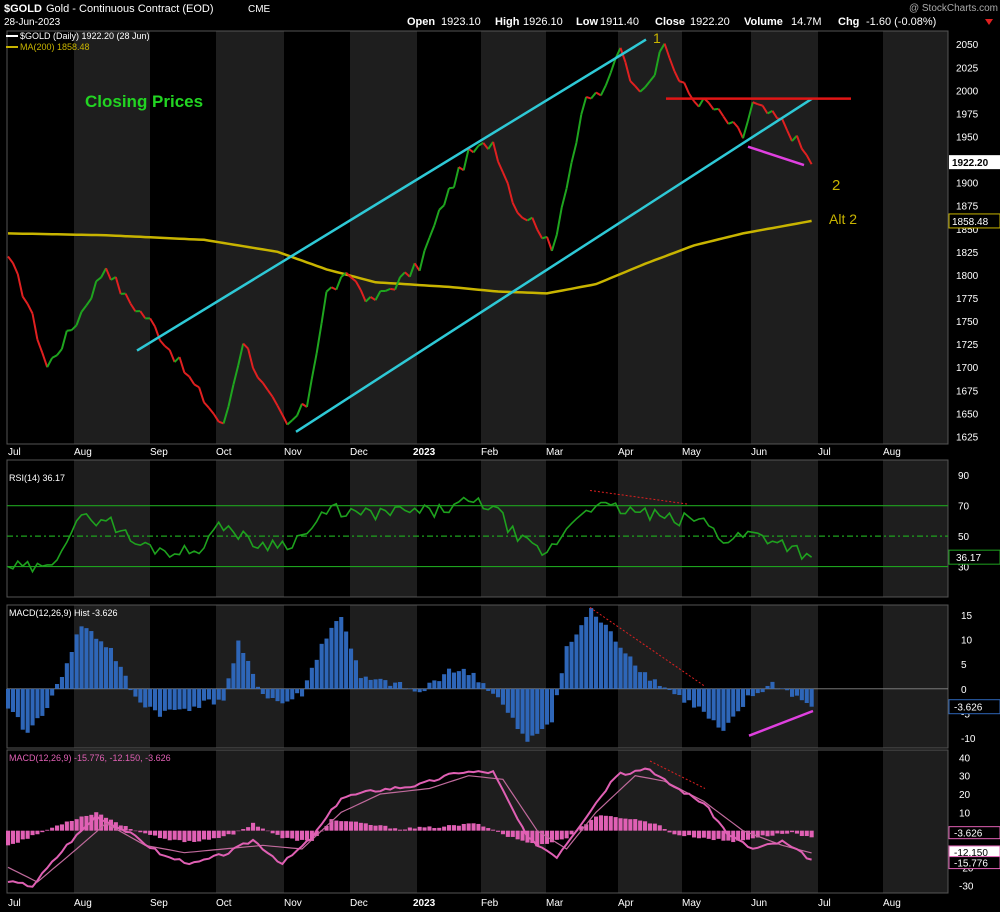  What do you see at coordinates (32, 22) in the screenshot?
I see `chart-date: 28-Jun-2023` at bounding box center [32, 22].